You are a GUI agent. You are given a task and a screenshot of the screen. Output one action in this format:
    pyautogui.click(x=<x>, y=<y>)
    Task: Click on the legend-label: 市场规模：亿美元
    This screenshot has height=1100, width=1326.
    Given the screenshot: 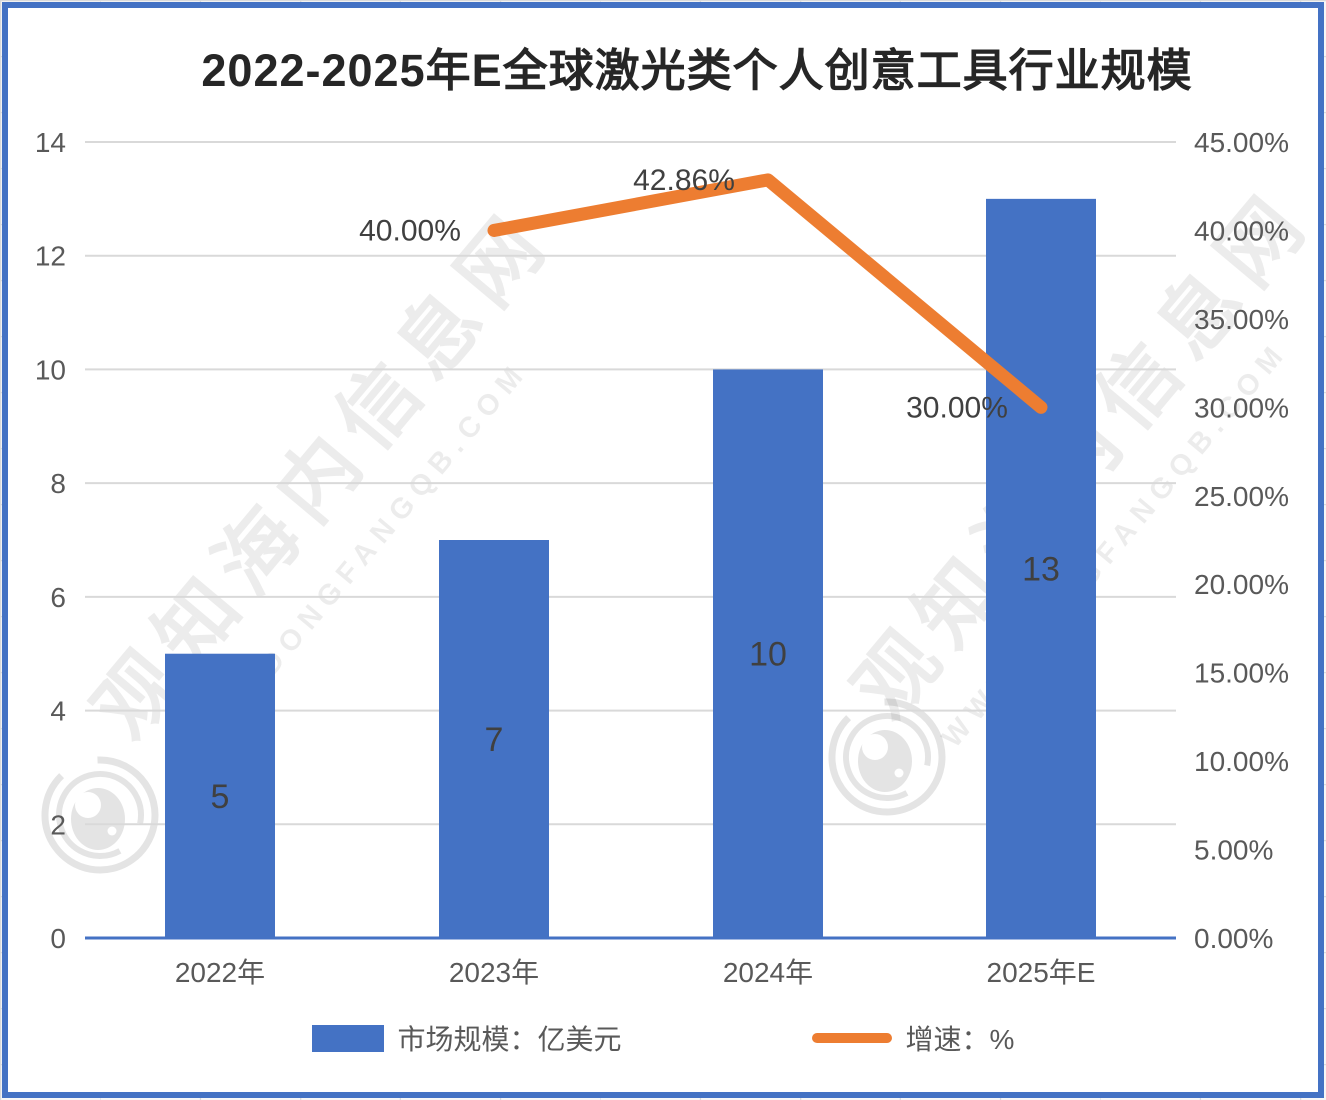 What is the action you would take?
    pyautogui.click(x=509, y=1039)
    